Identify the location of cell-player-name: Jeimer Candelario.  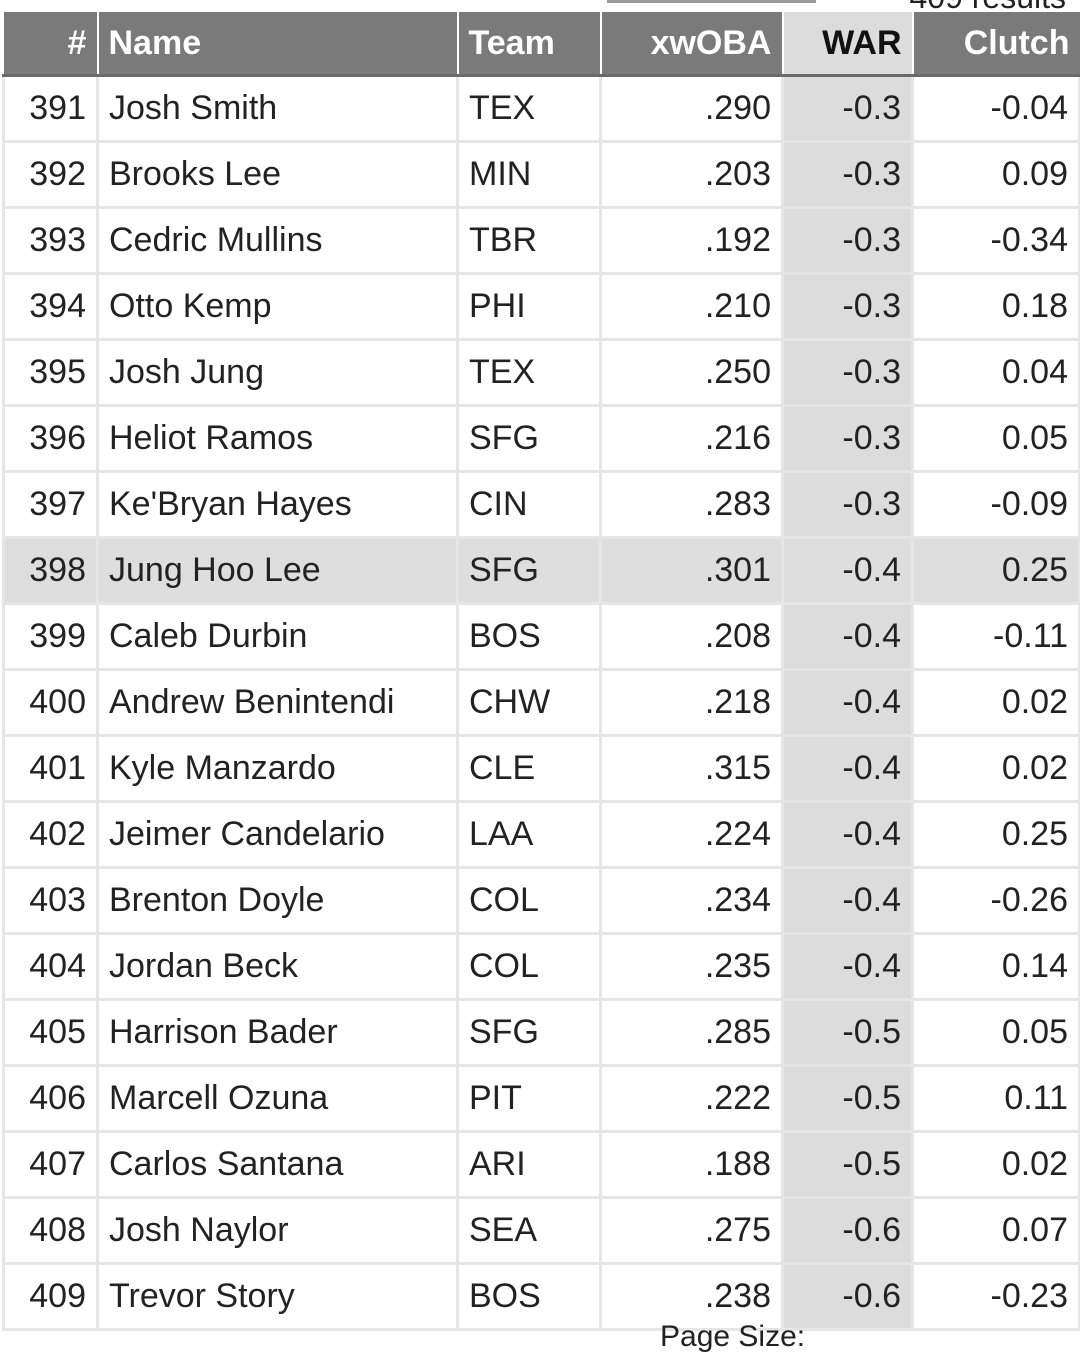
(277, 834).